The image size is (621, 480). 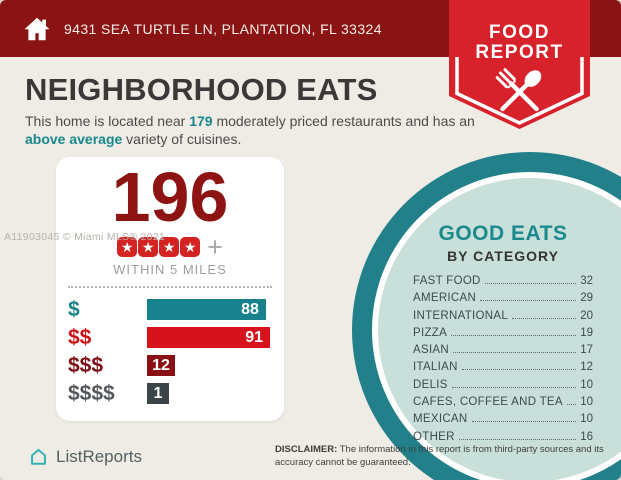 I want to click on badge-line1: FOOD, so click(x=519, y=32).